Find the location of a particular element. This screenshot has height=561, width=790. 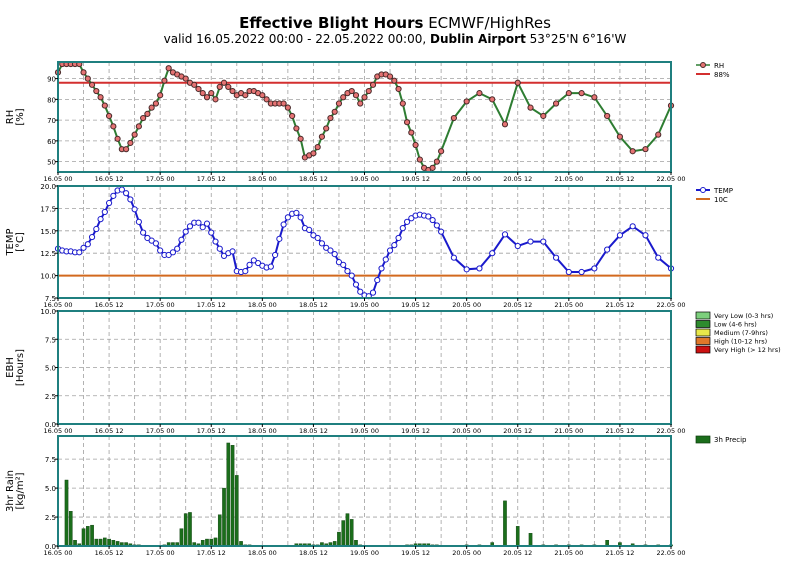

x-tick-label: 17.05 00 is located at coordinates (160, 431).